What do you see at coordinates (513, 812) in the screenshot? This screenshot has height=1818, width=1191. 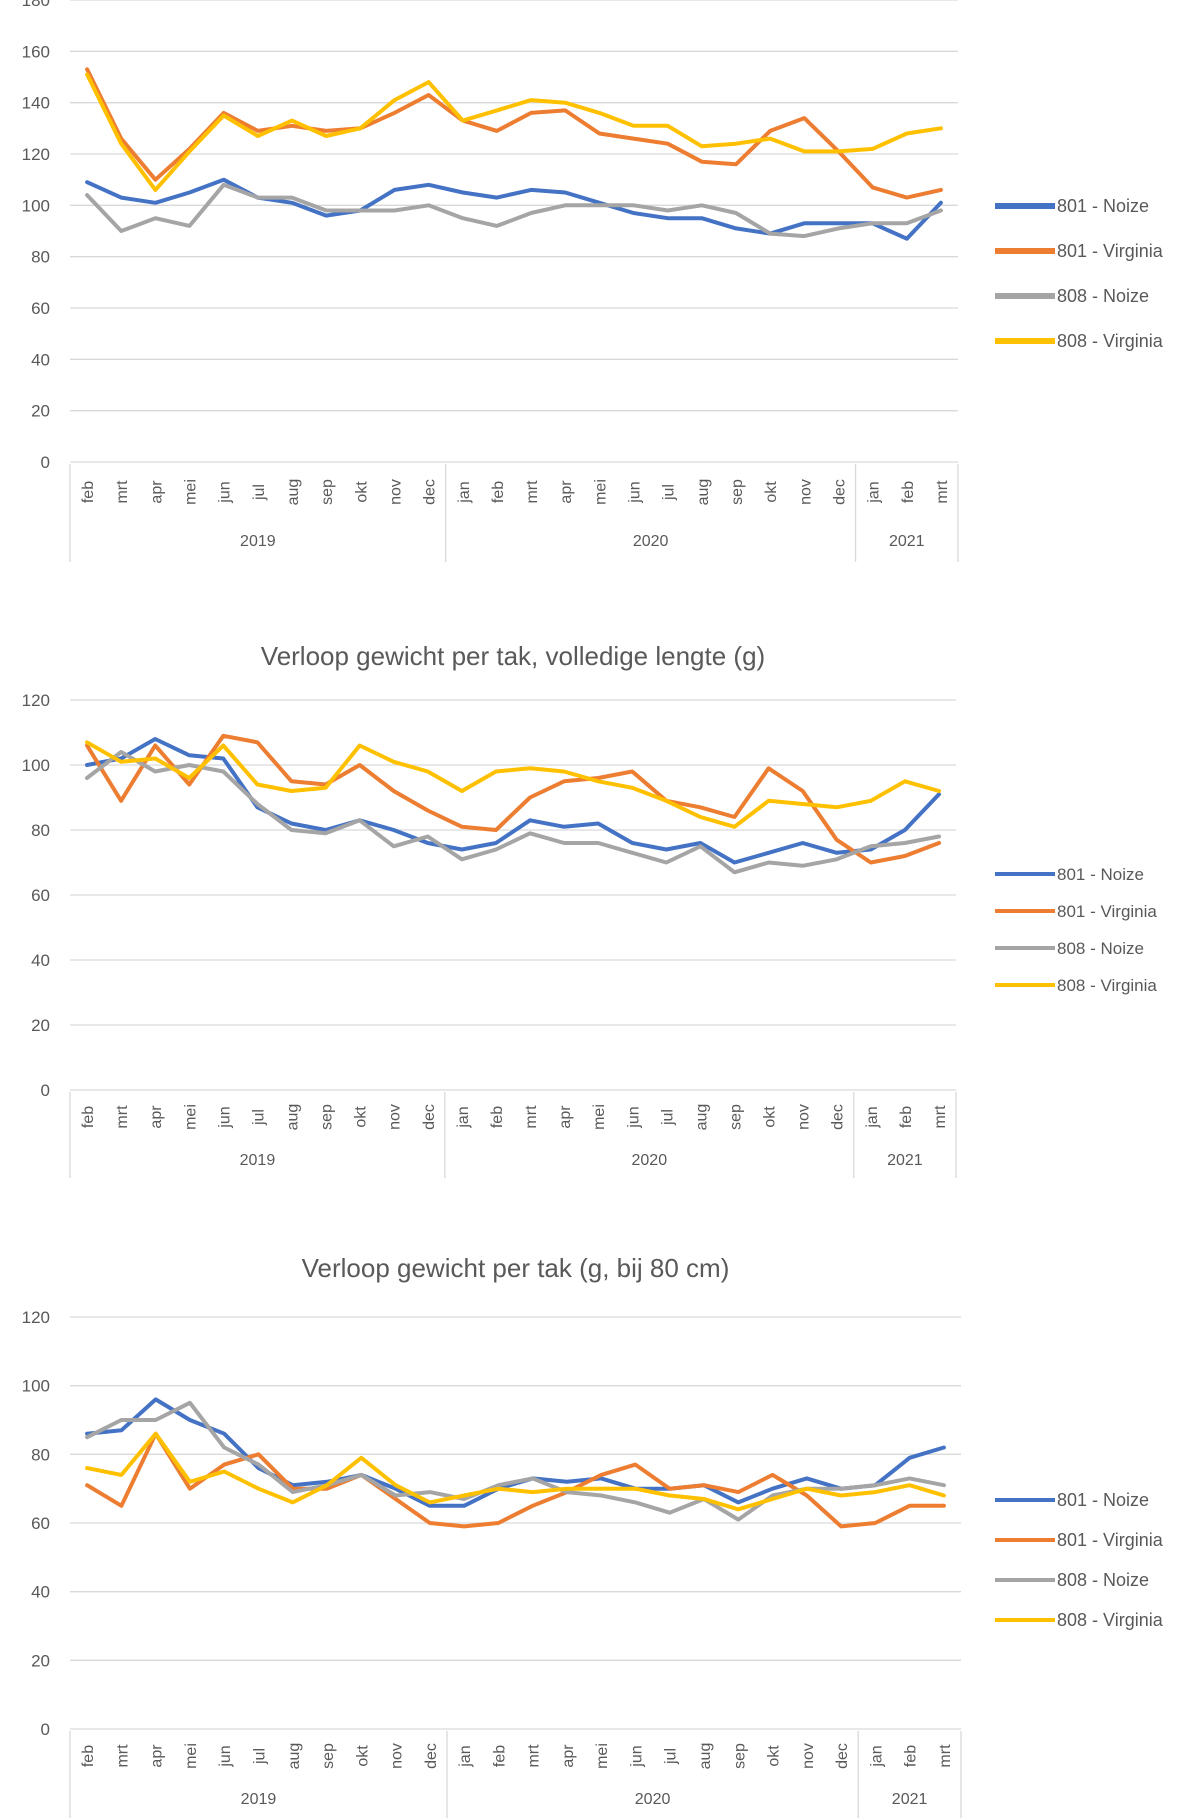 I see `series-line-808-noize` at bounding box center [513, 812].